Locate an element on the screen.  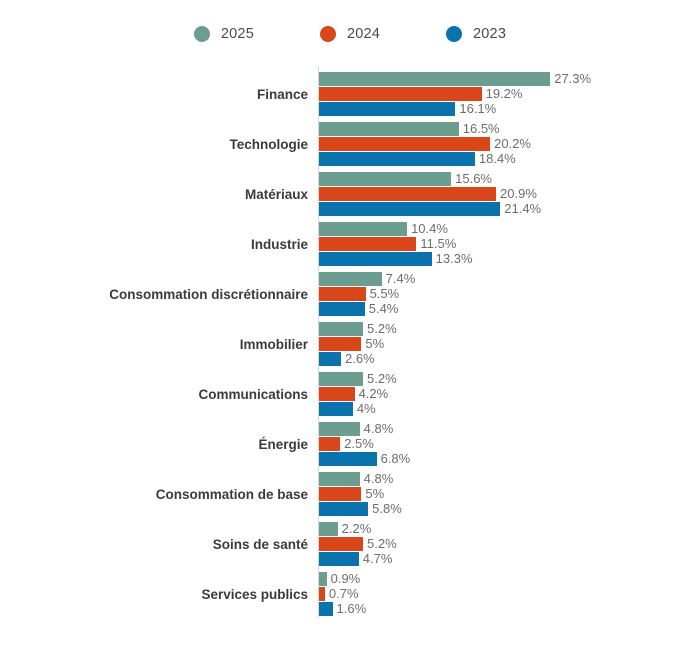
category-label-5: Consommation discrétionnaire is located at coordinates (208, 294).